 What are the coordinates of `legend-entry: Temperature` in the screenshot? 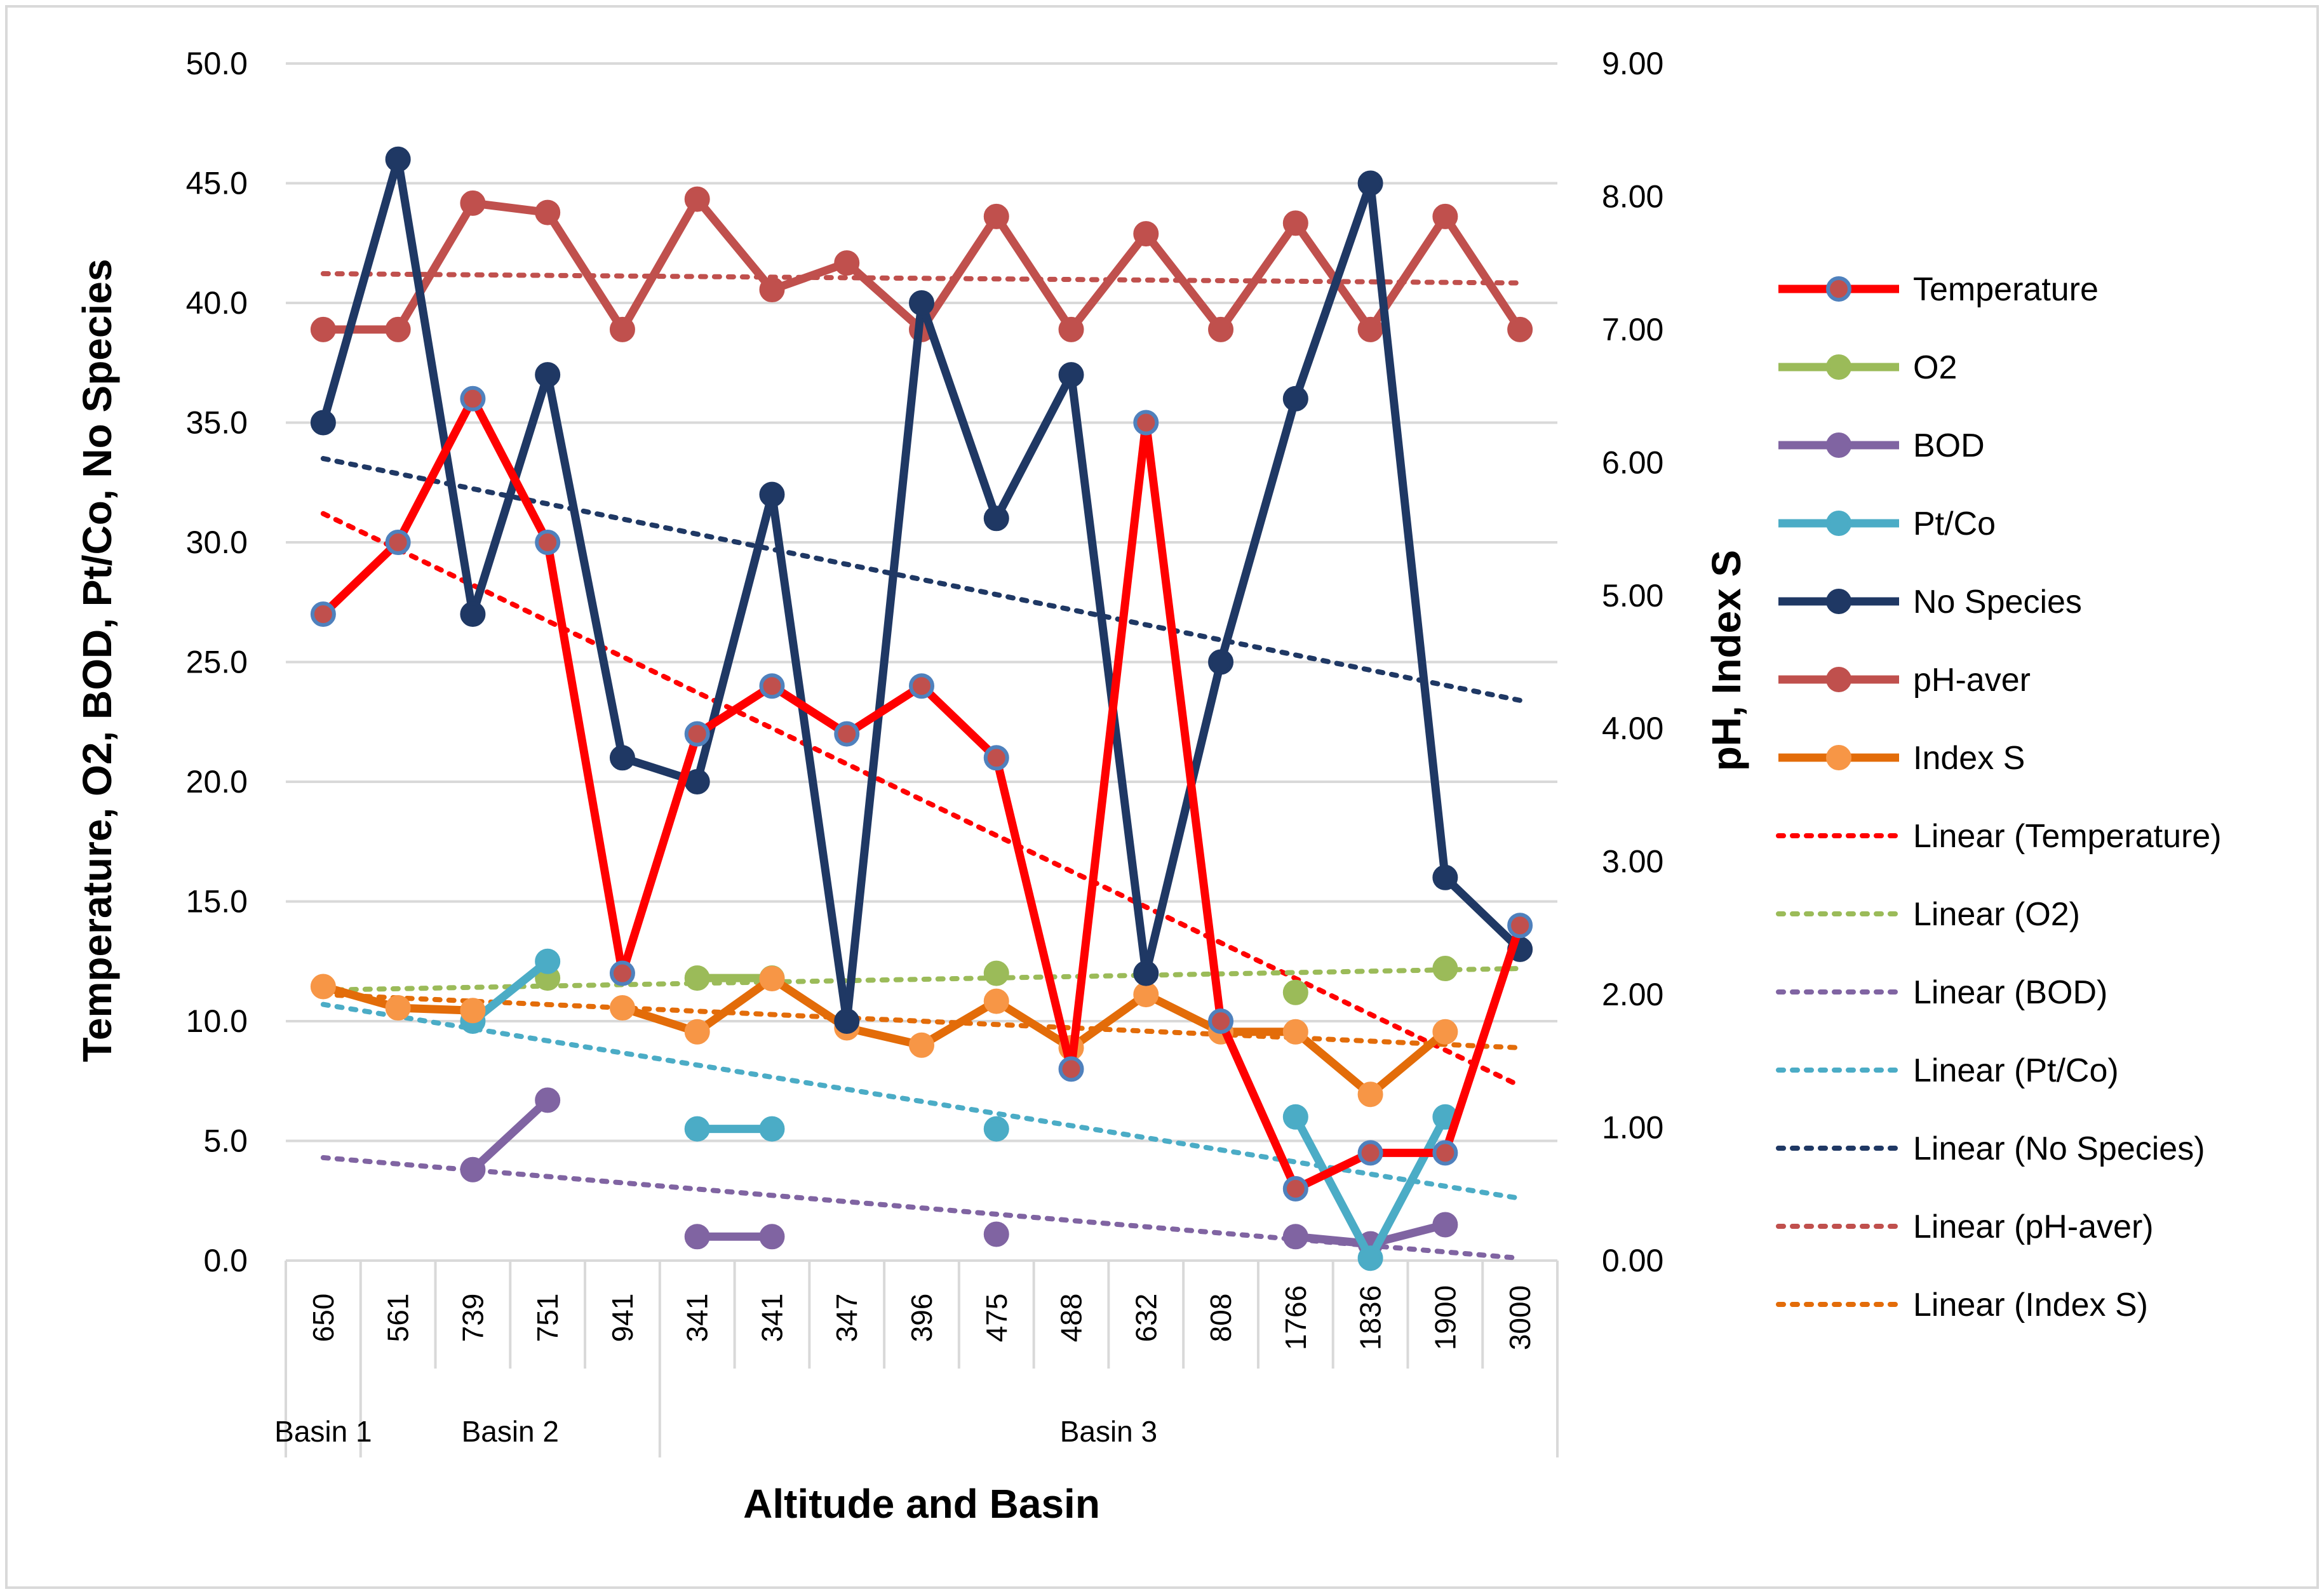 It's located at (1939, 290).